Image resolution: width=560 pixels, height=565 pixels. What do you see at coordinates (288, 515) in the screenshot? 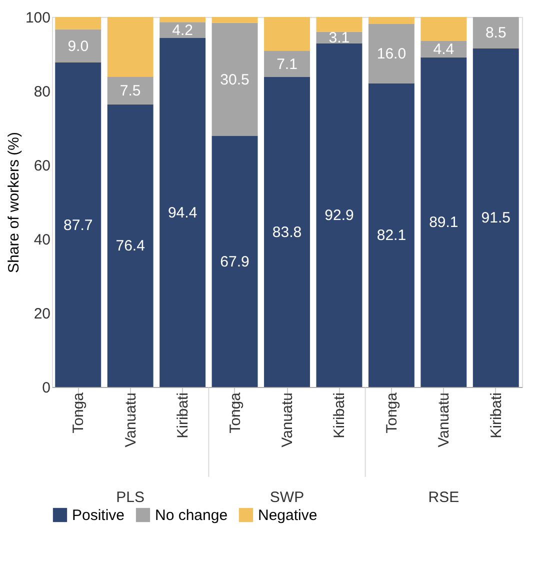
I see `legend-label: Negative` at bounding box center [288, 515].